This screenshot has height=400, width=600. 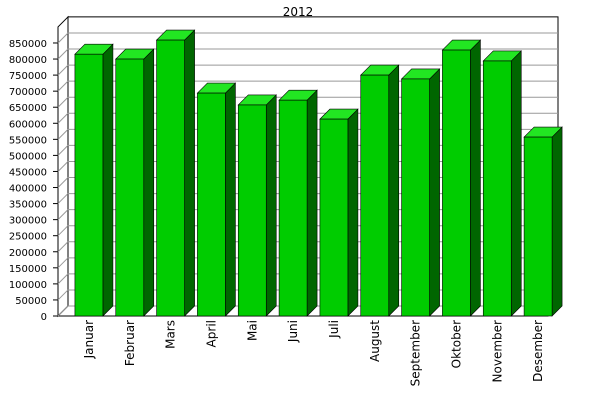 What do you see at coordinates (456, 344) in the screenshot?
I see `x-tick-label: Oktober` at bounding box center [456, 344].